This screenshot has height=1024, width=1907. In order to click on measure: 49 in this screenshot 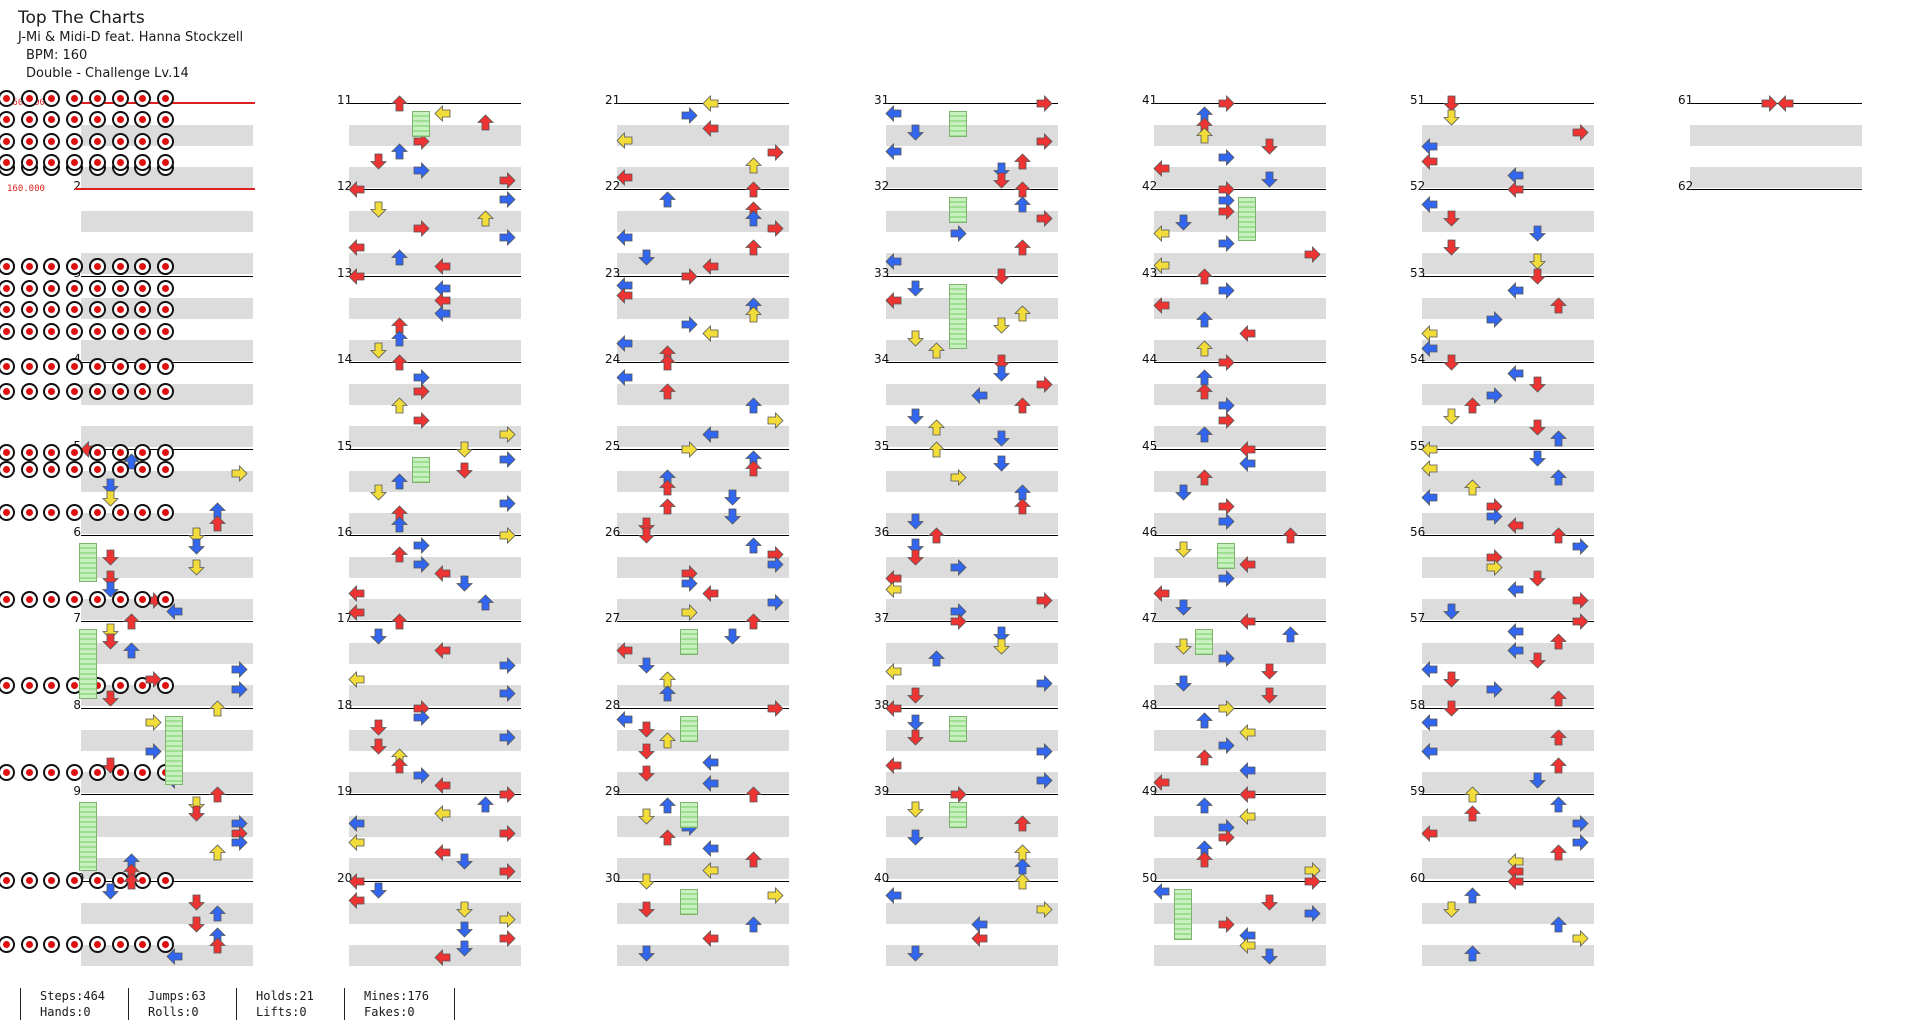, I will do `click(1234, 832)`.